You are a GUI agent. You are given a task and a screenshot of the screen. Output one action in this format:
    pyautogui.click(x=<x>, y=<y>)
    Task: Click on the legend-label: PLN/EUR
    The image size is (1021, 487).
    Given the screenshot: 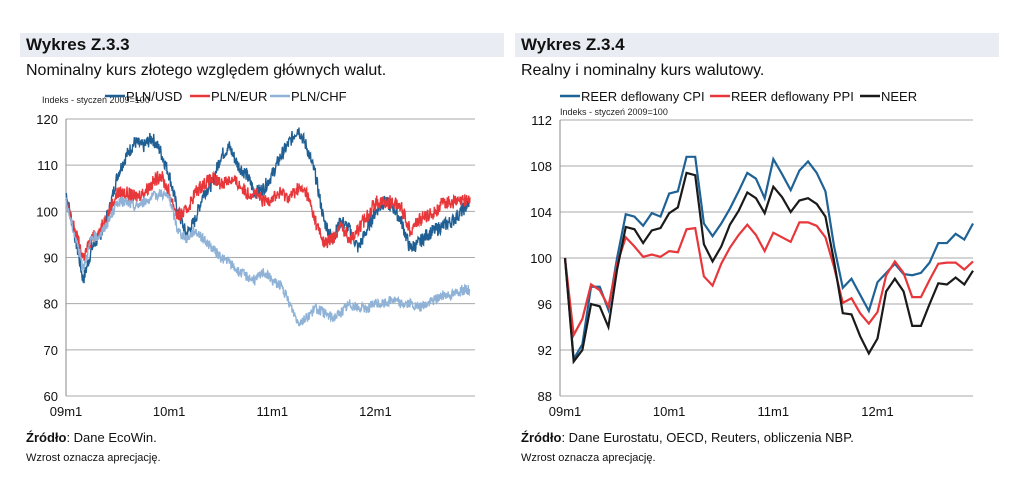 What is the action you would take?
    pyautogui.click(x=239, y=96)
    